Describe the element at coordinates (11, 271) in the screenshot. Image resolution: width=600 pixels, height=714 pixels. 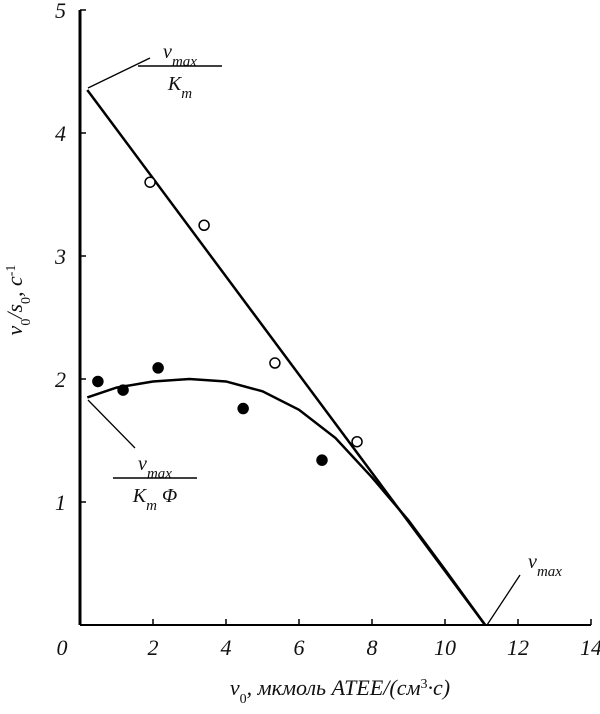
I see `label-part: -1` at that location.